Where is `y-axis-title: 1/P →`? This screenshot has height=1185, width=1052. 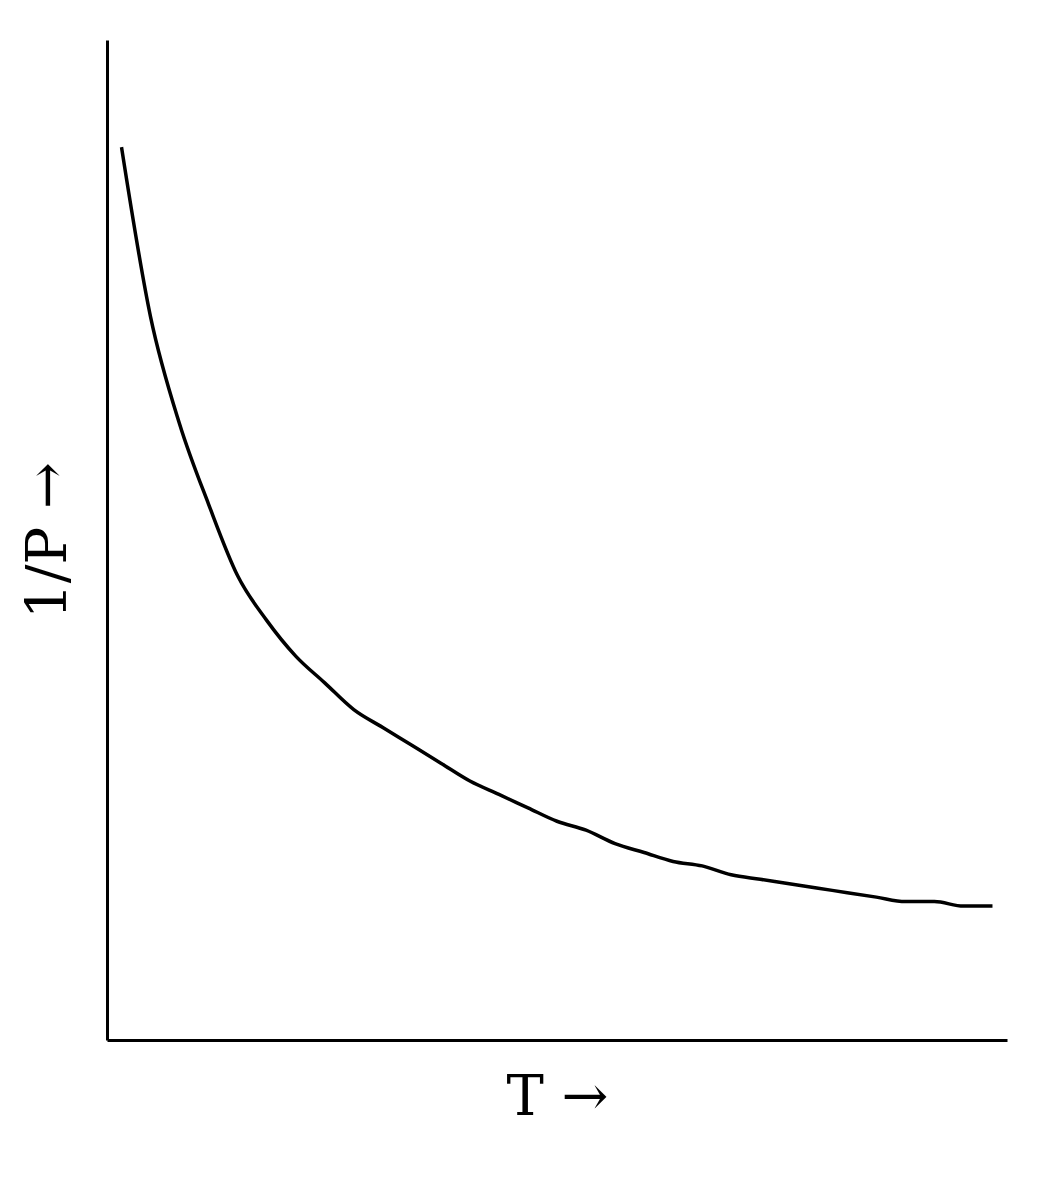
y-axis-title: 1/P → is located at coordinates (46, 540).